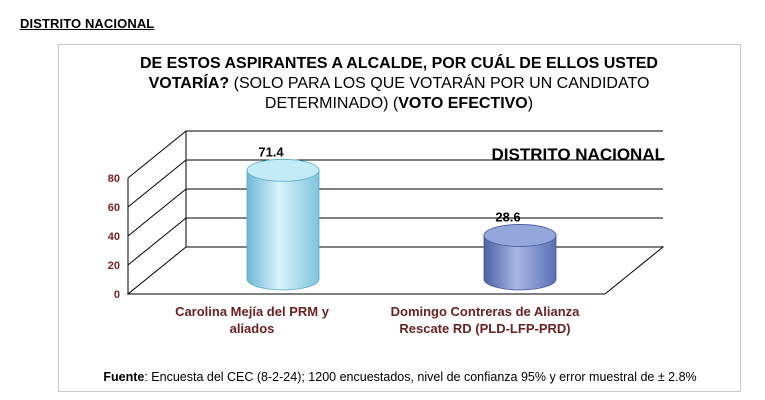 Image resolution: width=765 pixels, height=400 pixels. Describe the element at coordinates (271, 151) in the screenshot. I see `value-label: 71.4` at that location.